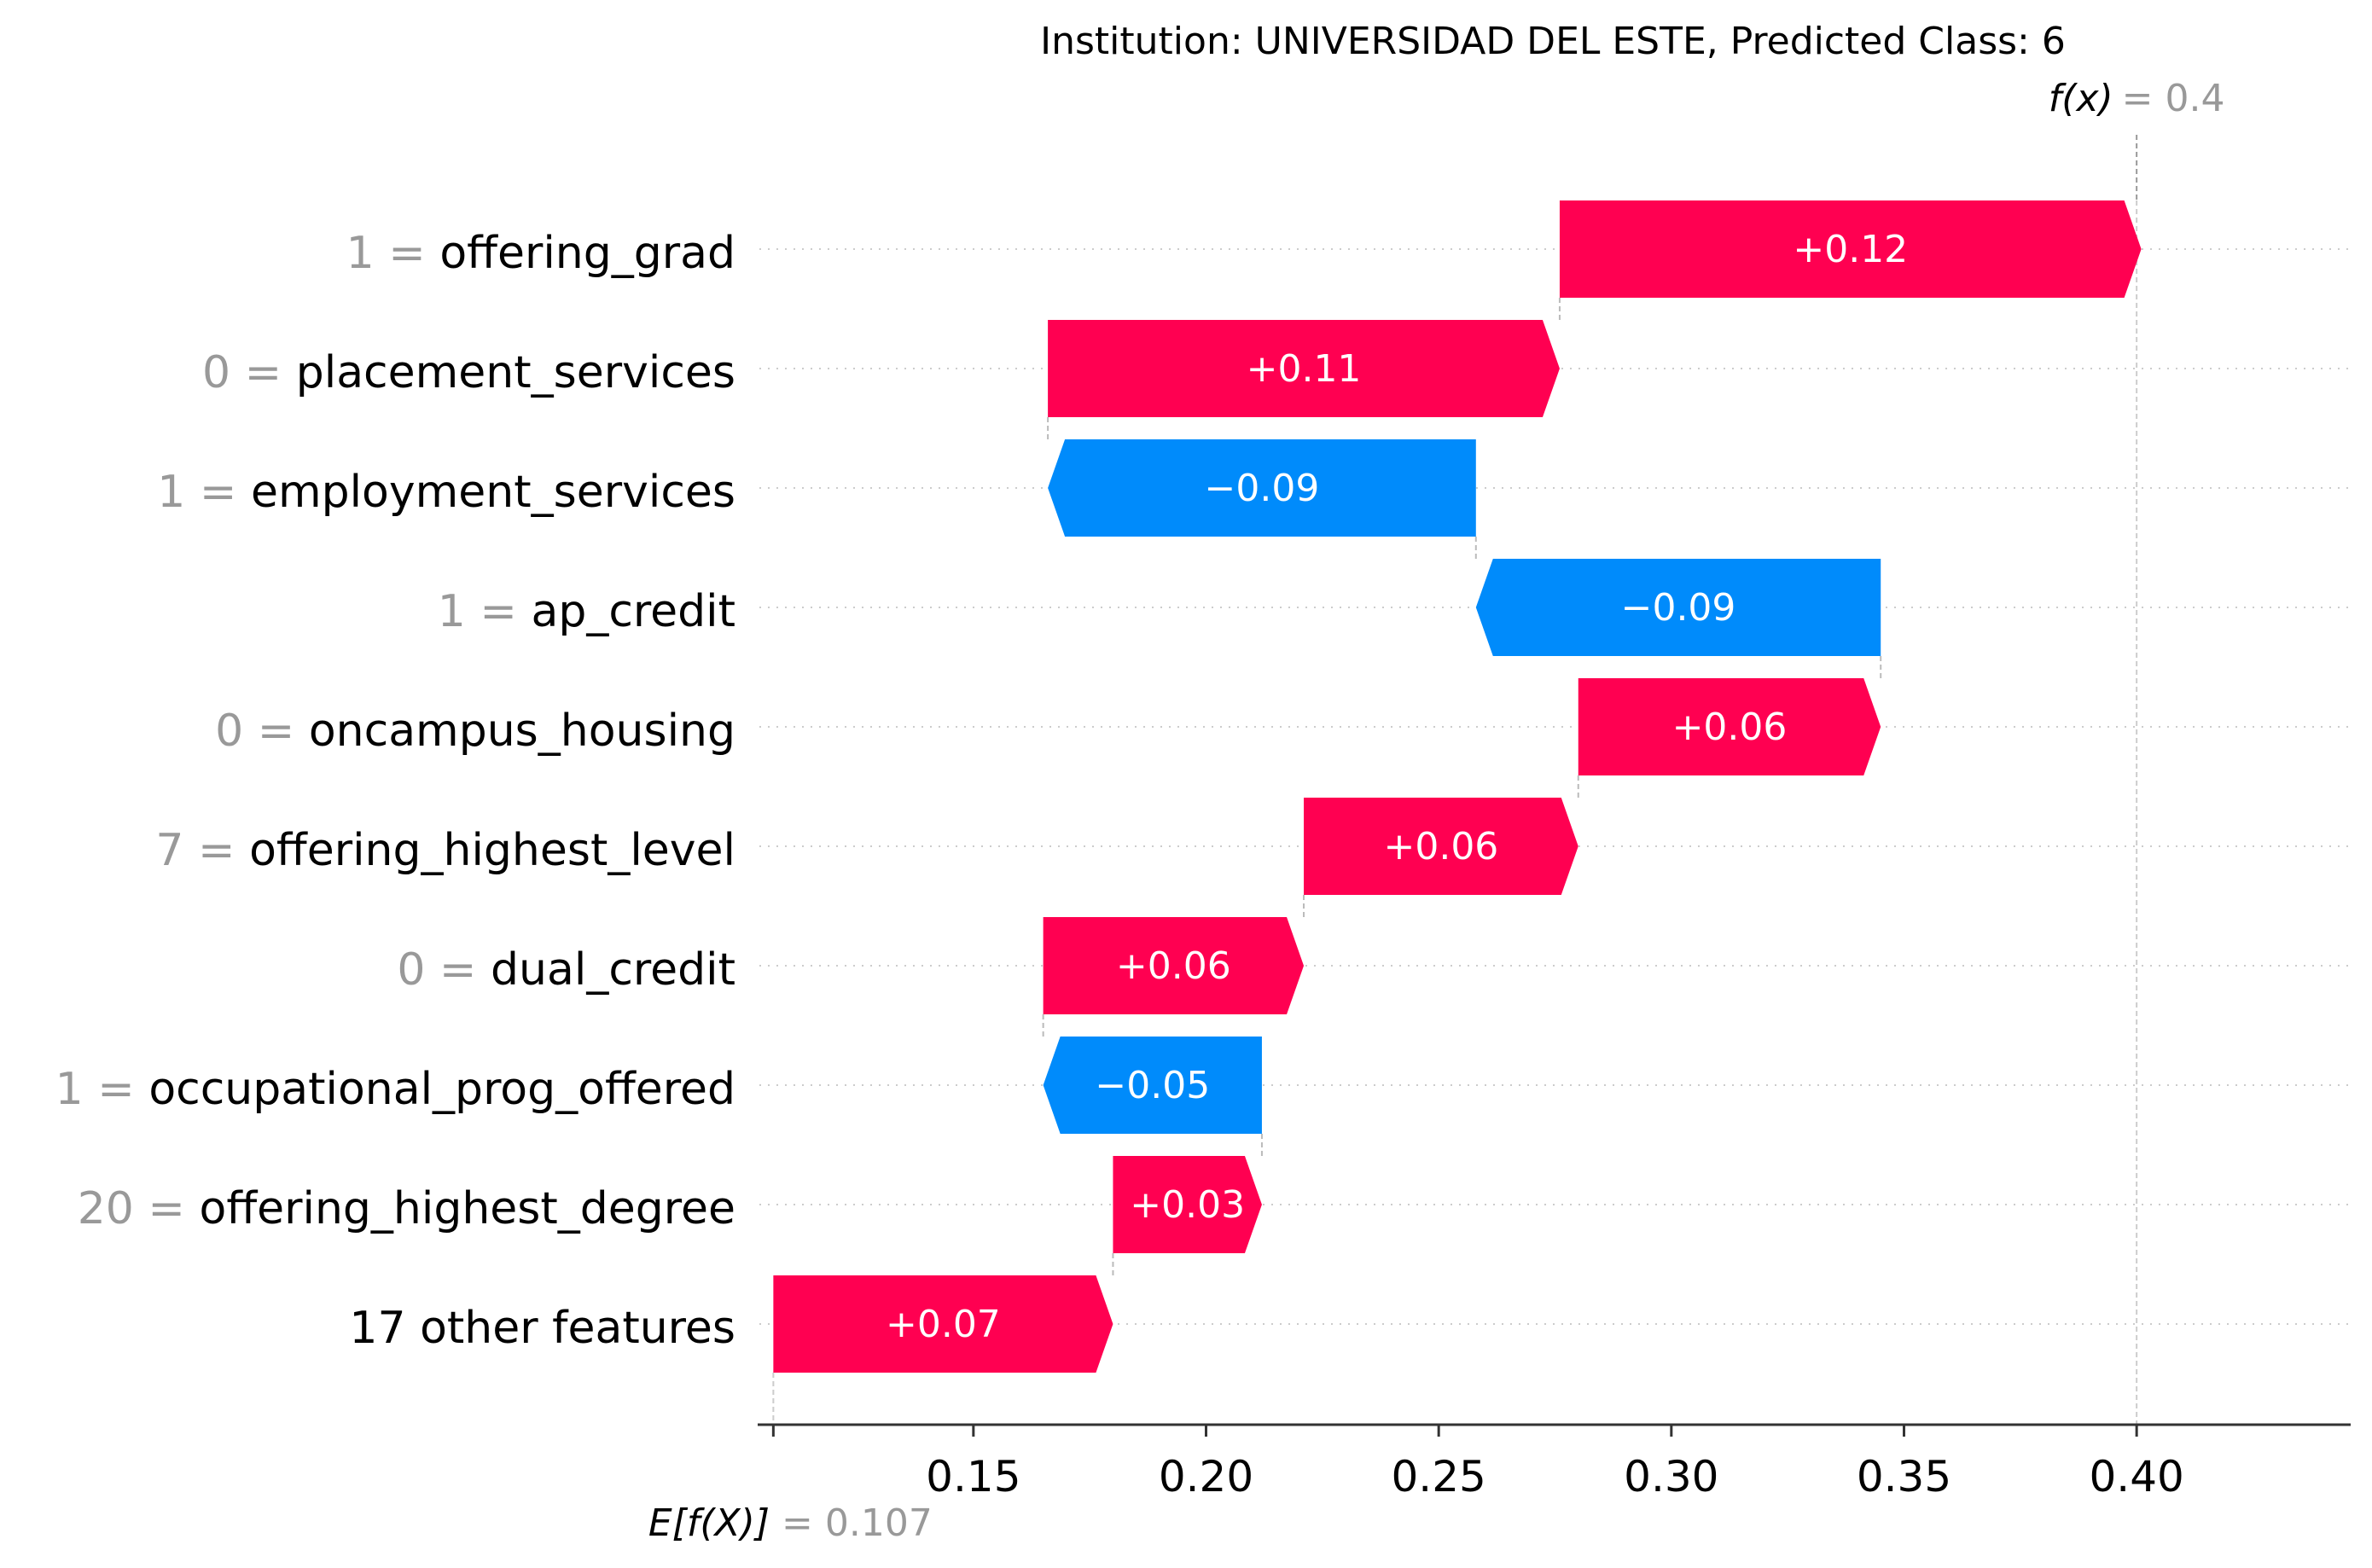 The width and height of the screenshot is (2372, 1568). I want to click on fx-value: = 0.4, so click(2173, 98).